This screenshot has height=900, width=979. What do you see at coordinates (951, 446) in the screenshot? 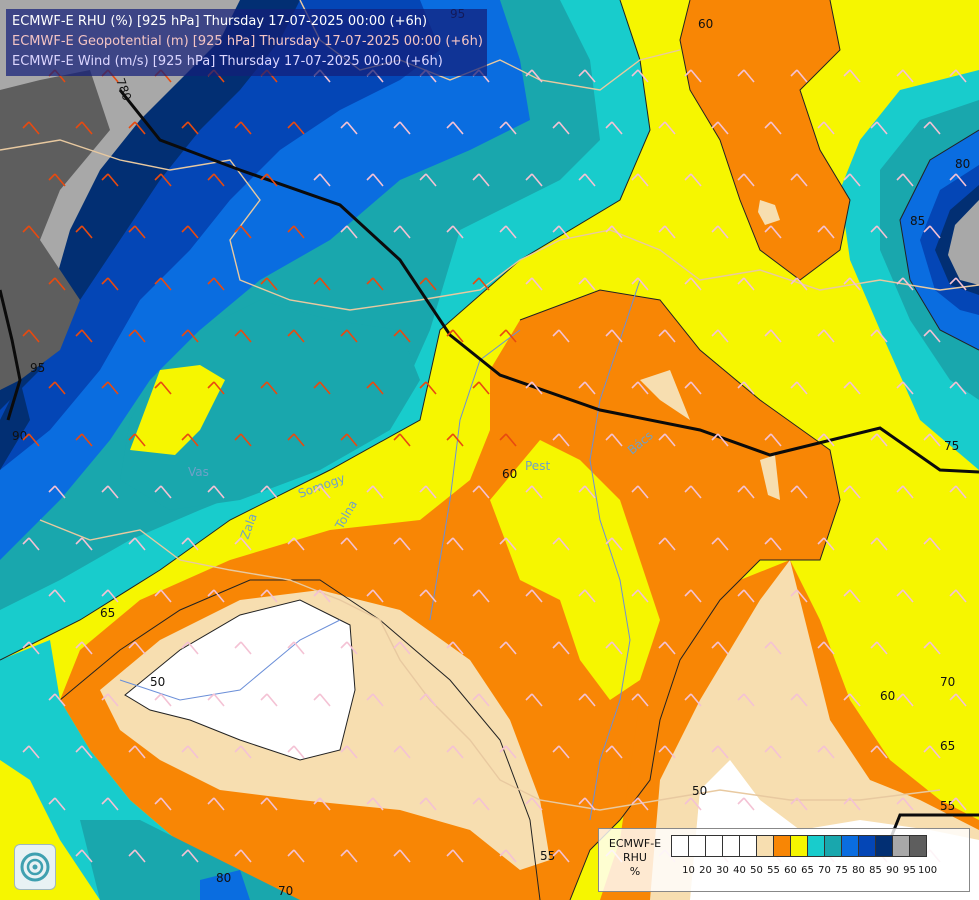
I see `contour-label: 75` at bounding box center [951, 446].